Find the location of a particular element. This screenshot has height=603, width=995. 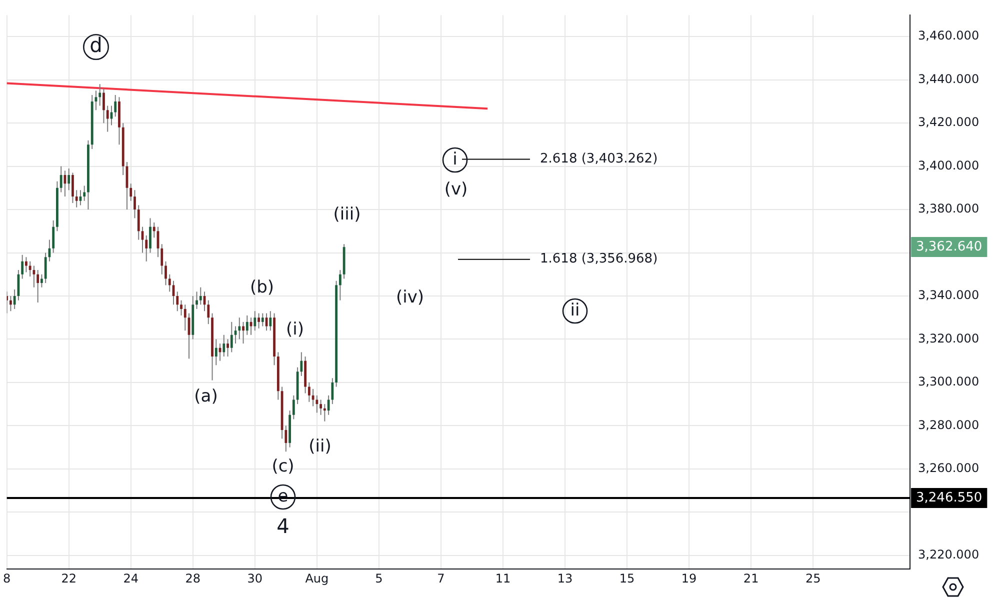

y-tick-label: 3,220.000 is located at coordinates (949, 555).